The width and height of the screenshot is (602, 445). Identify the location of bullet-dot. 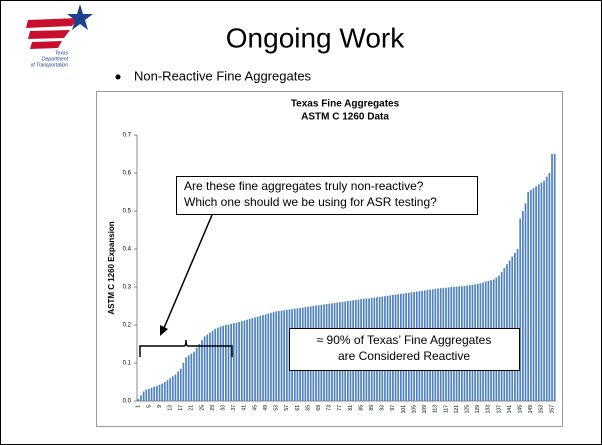
(118, 77).